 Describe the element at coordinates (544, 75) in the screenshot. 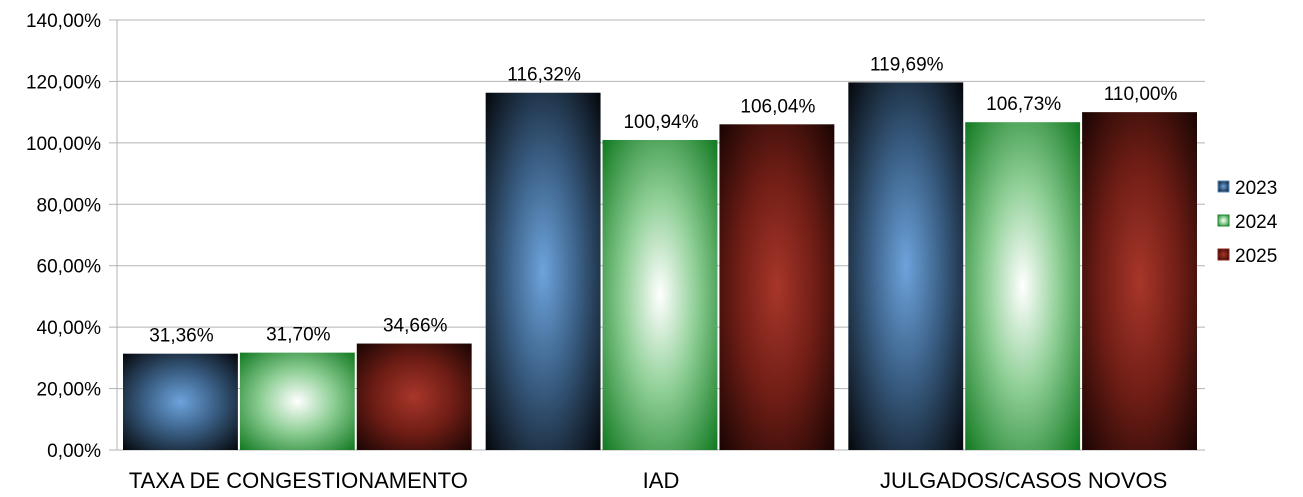

I see `data-label: 116,32%` at that location.